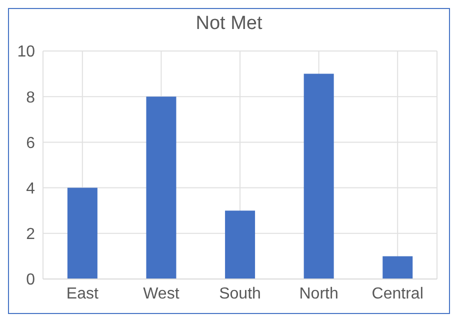 This screenshot has height=322, width=458. What do you see at coordinates (398, 293) in the screenshot?
I see `x-tick-label: Central` at bounding box center [398, 293].